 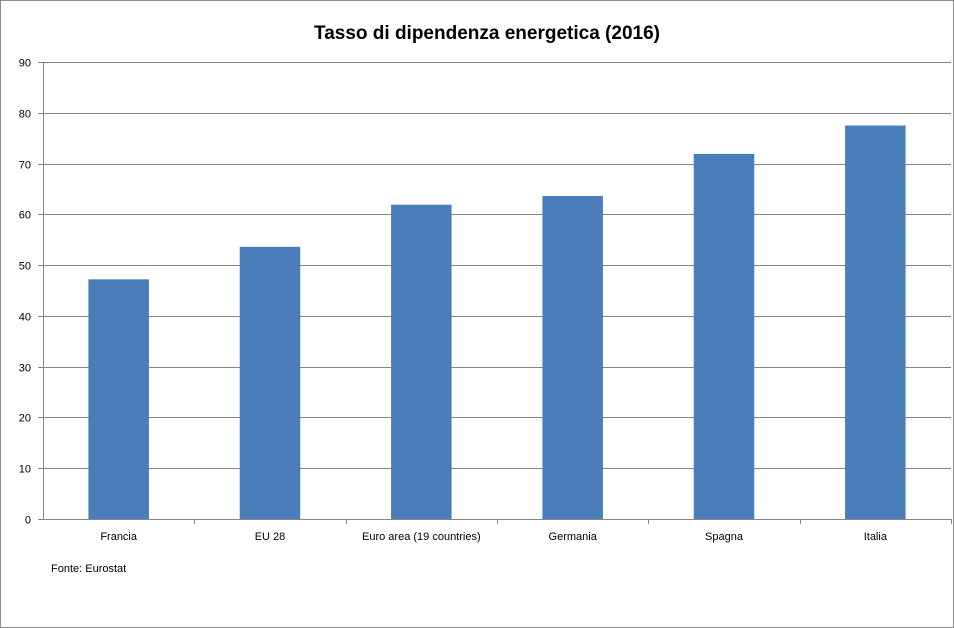 I want to click on y-tick-label: 60, so click(x=25, y=216).